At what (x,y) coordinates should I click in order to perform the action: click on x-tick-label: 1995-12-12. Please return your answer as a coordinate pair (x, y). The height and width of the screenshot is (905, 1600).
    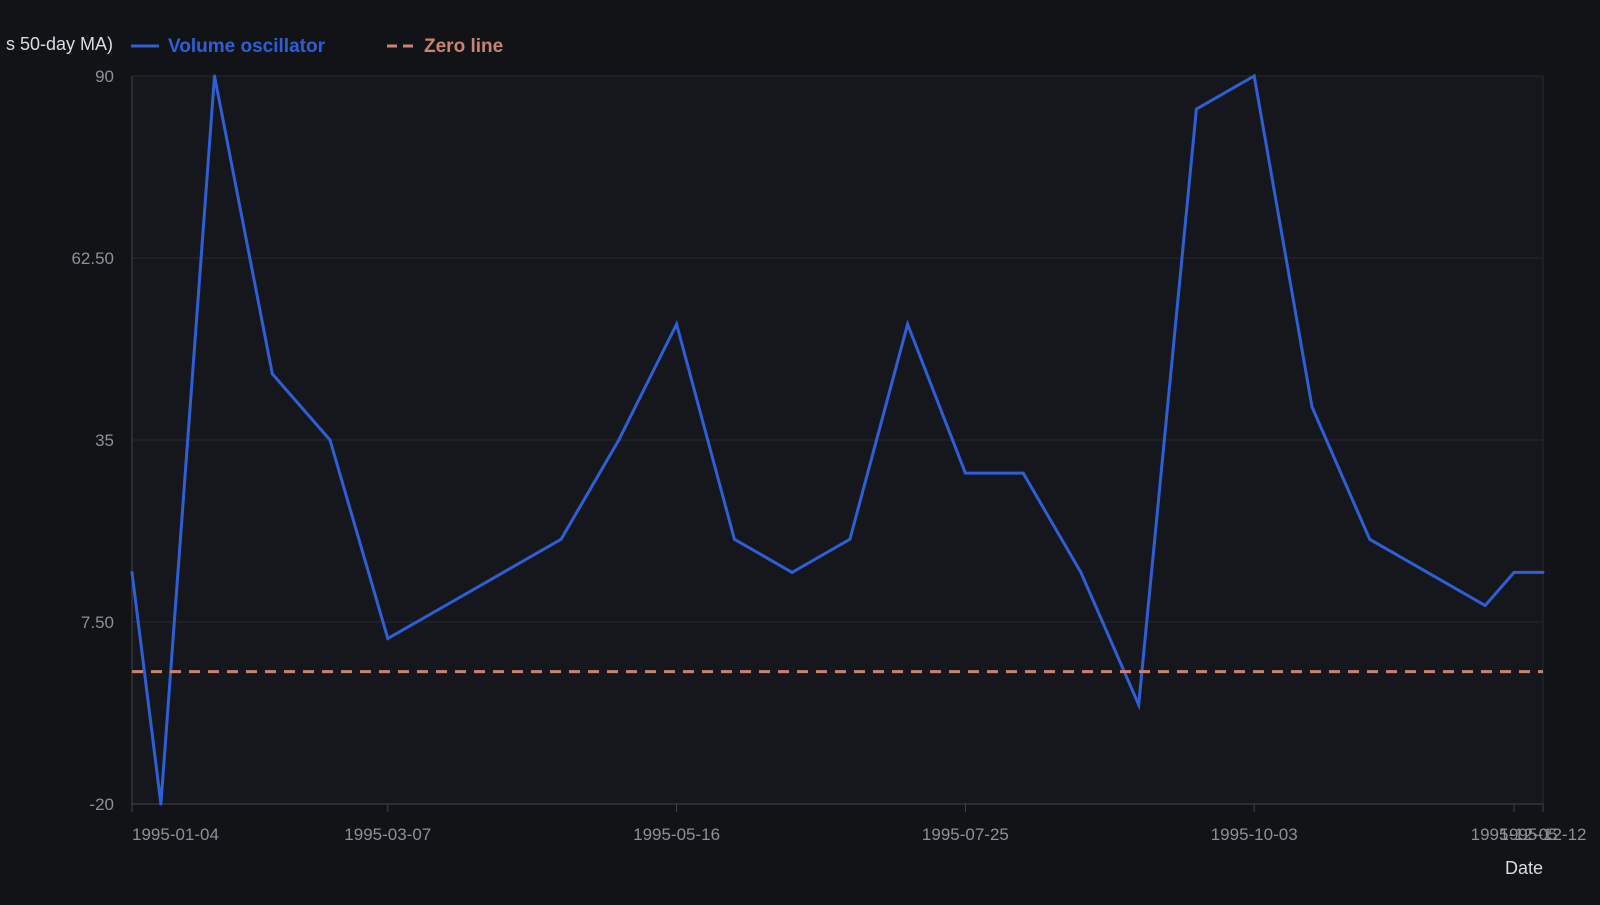
    Looking at the image, I should click on (1543, 834).